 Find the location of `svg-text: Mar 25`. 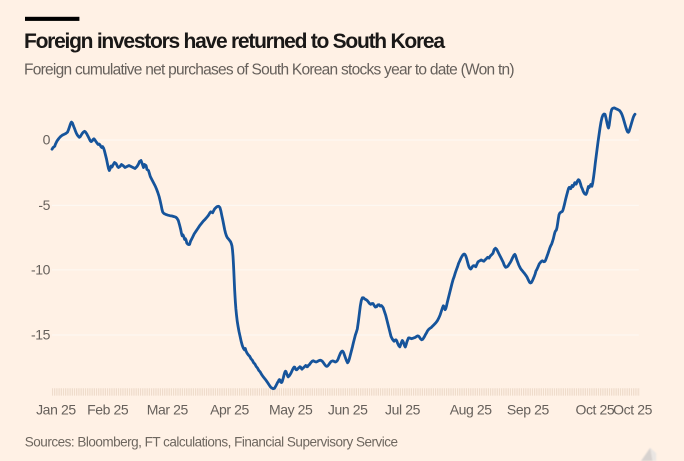

svg-text: Mar 25 is located at coordinates (168, 410).